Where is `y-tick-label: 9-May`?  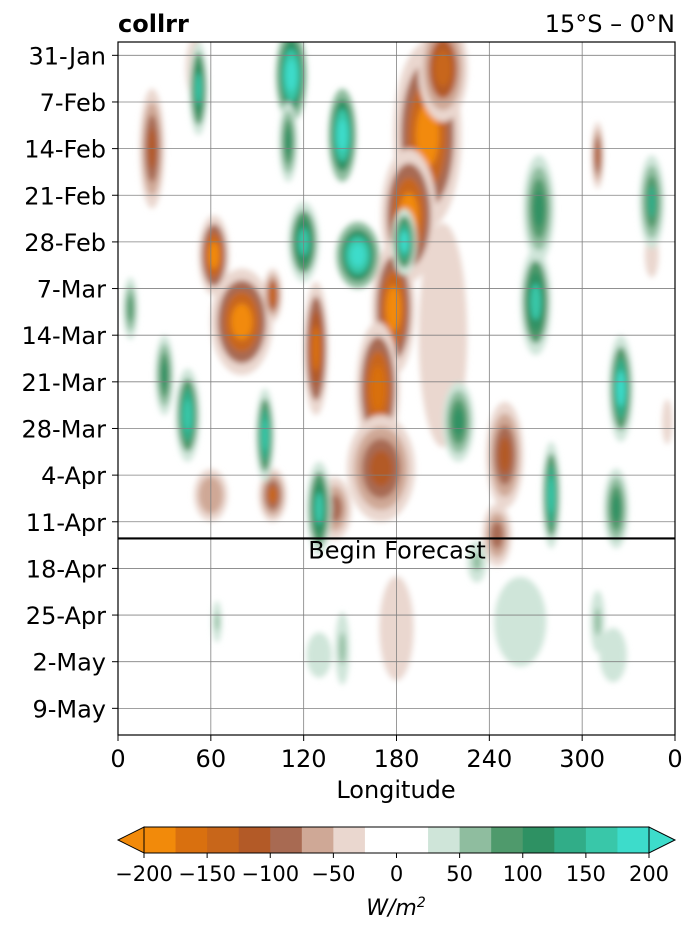
y-tick-label: 9-May is located at coordinates (69, 709).